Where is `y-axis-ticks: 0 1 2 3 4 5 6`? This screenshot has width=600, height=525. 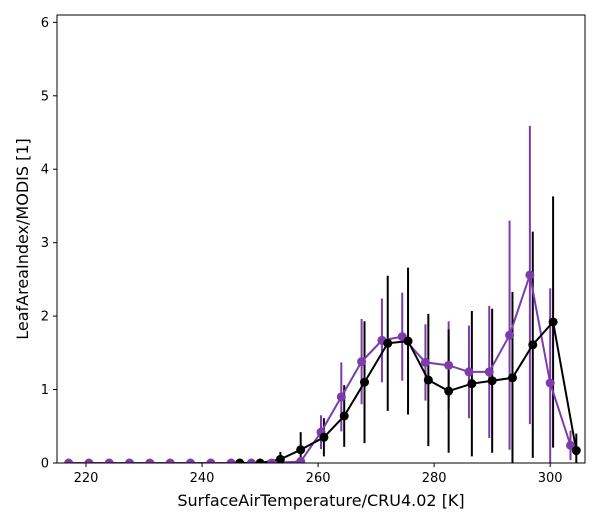 y-axis-ticks: 0 1 2 3 4 5 6 is located at coordinates (49, 244).